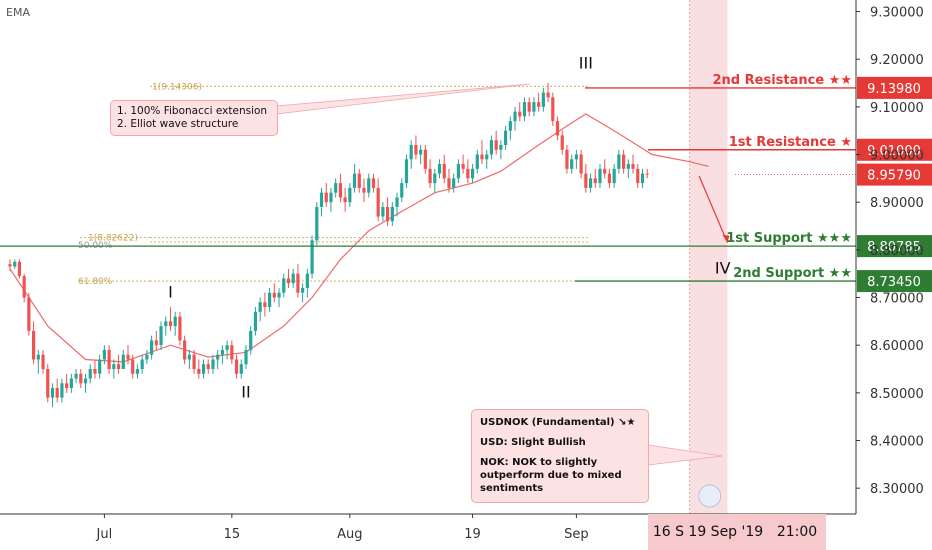  I want to click on time-axis-tick-label: Aug, so click(349, 534).